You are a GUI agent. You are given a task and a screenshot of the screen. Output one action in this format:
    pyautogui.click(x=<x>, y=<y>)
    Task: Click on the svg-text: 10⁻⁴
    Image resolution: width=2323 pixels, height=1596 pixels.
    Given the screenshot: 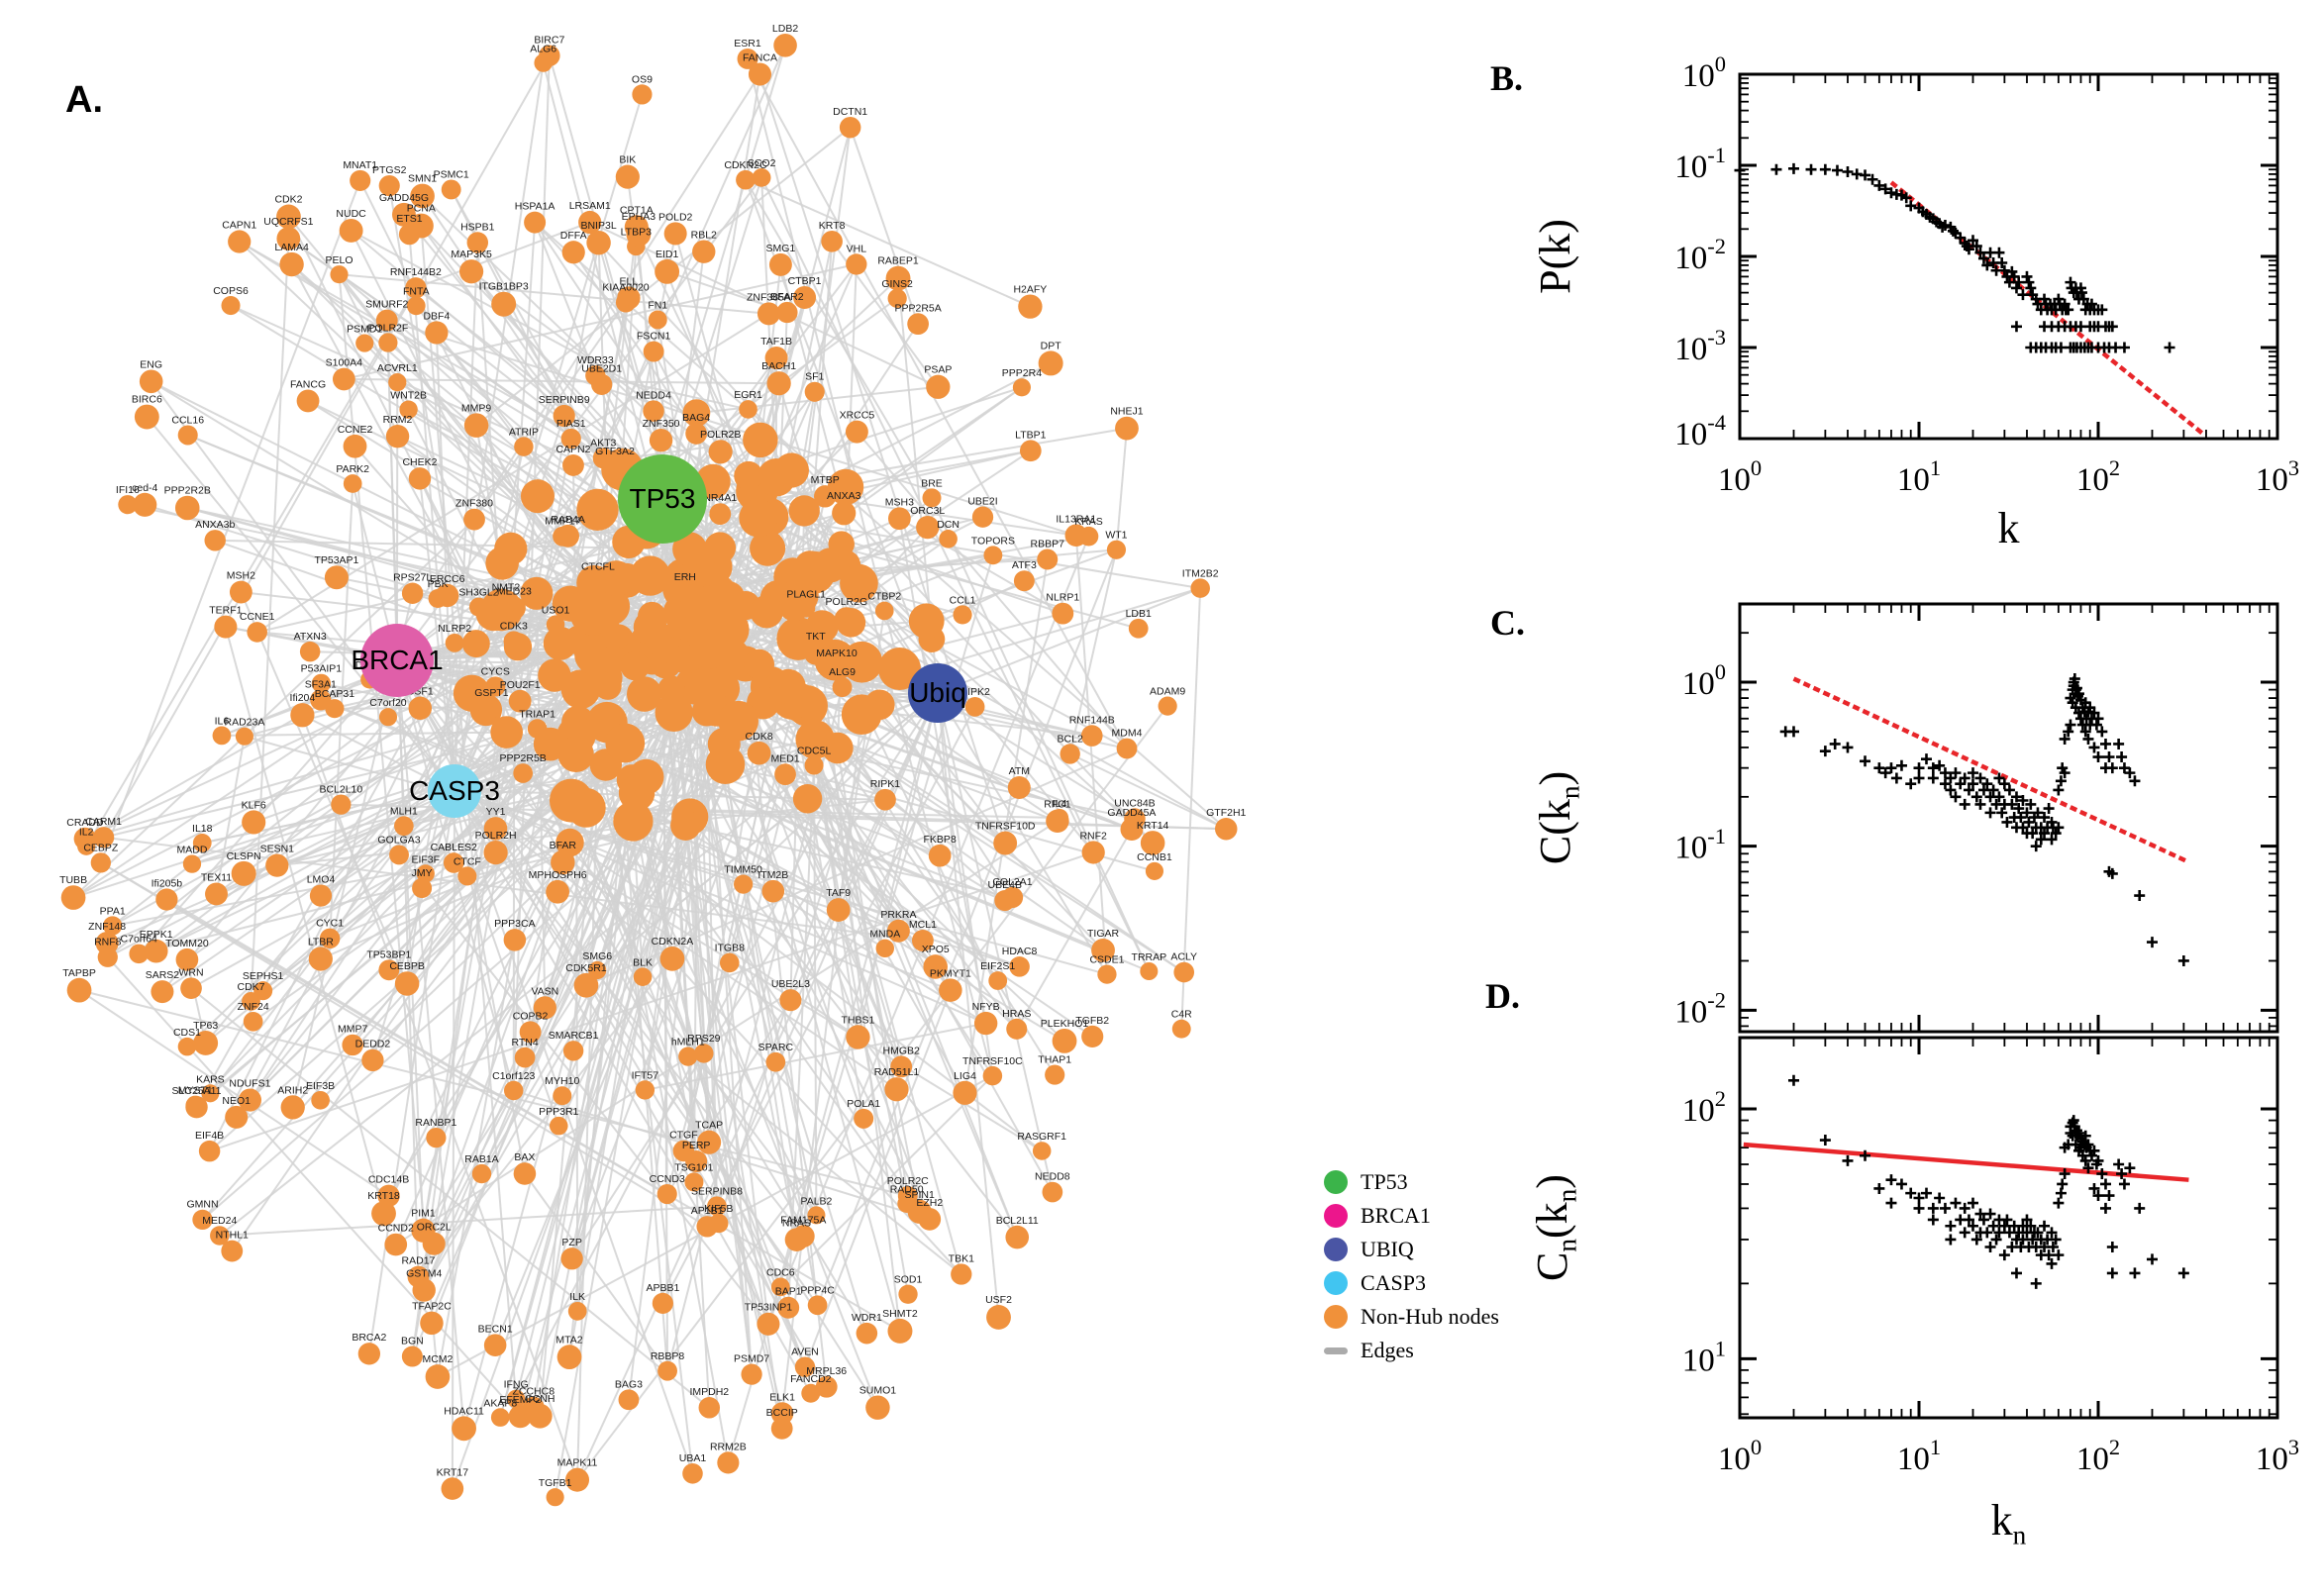 What is the action you would take?
    pyautogui.click(x=1700, y=431)
    